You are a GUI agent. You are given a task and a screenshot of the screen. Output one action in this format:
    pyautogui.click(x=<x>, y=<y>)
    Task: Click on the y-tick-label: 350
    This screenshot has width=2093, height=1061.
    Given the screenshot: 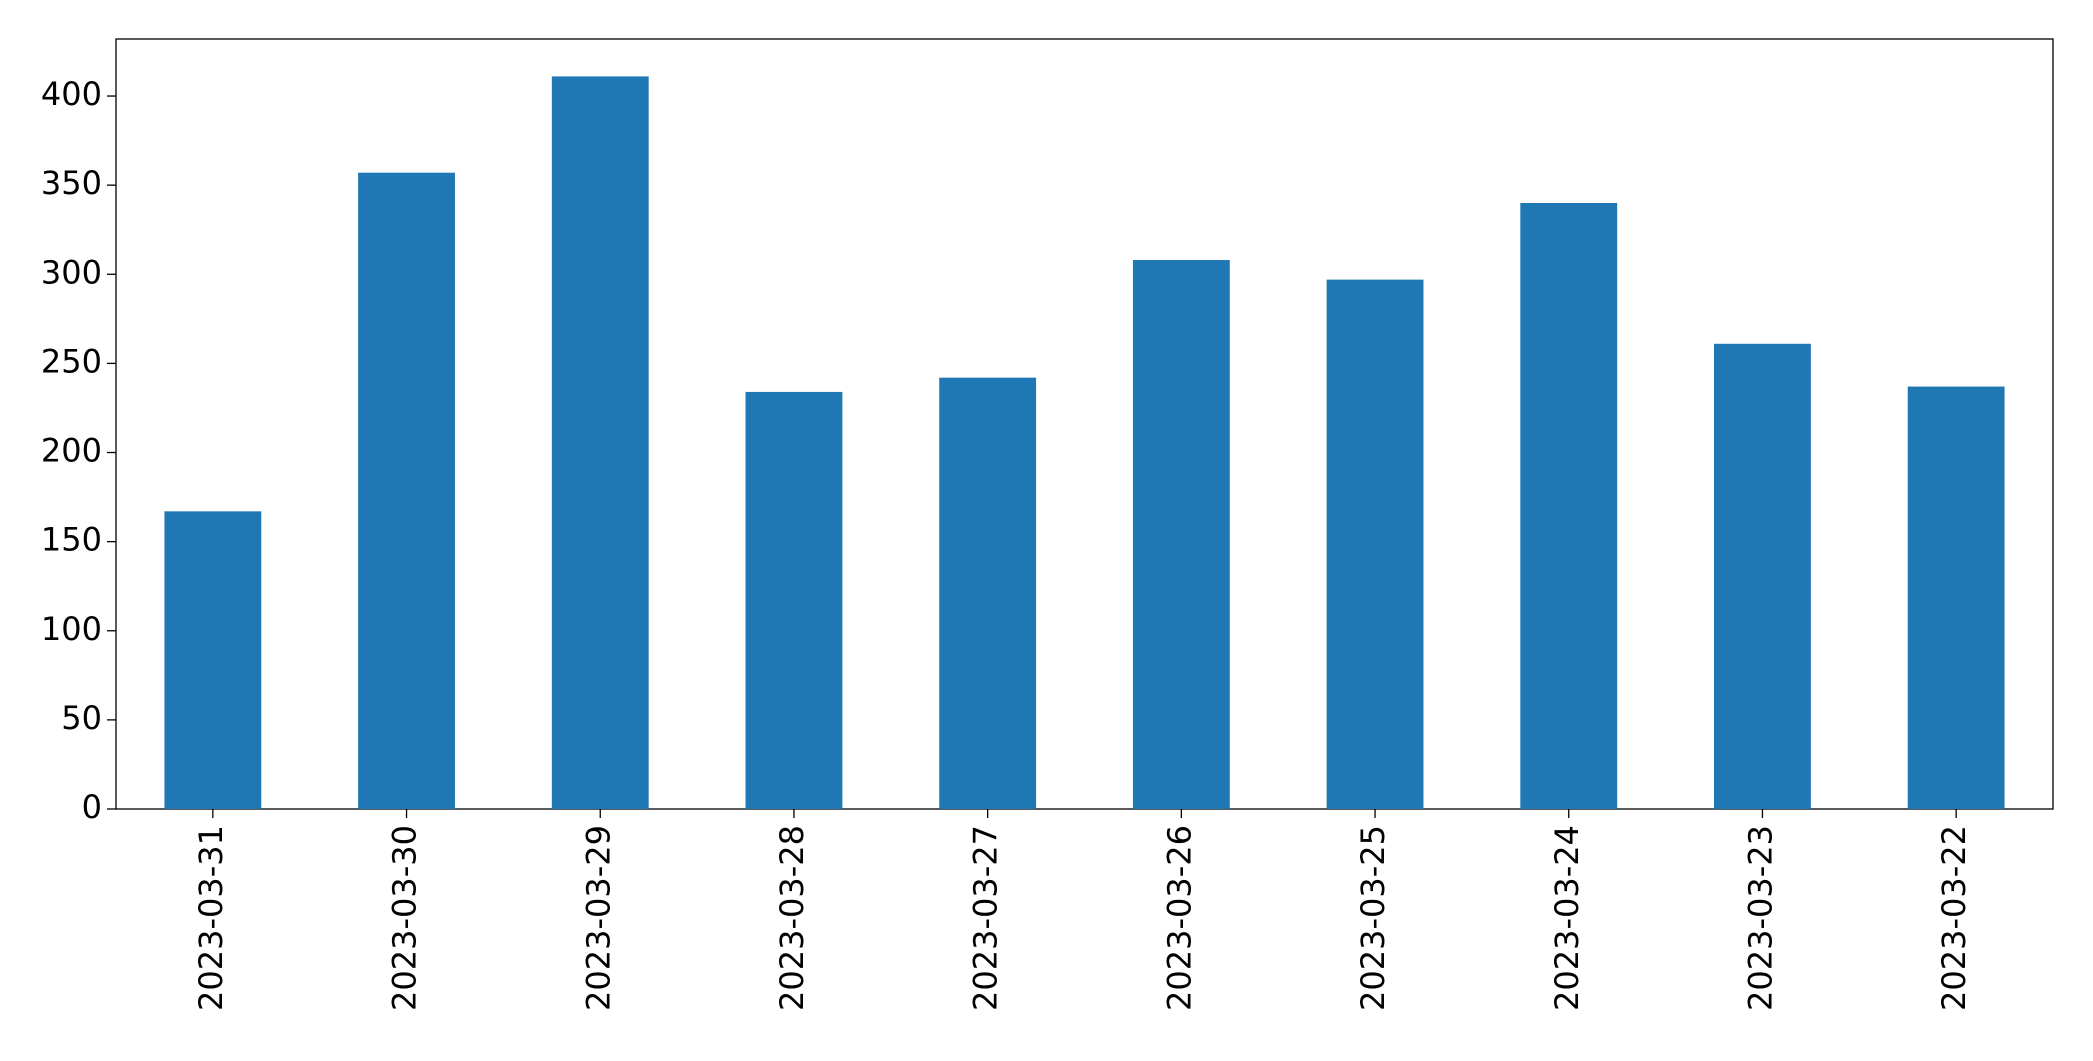 What is the action you would take?
    pyautogui.click(x=71, y=183)
    